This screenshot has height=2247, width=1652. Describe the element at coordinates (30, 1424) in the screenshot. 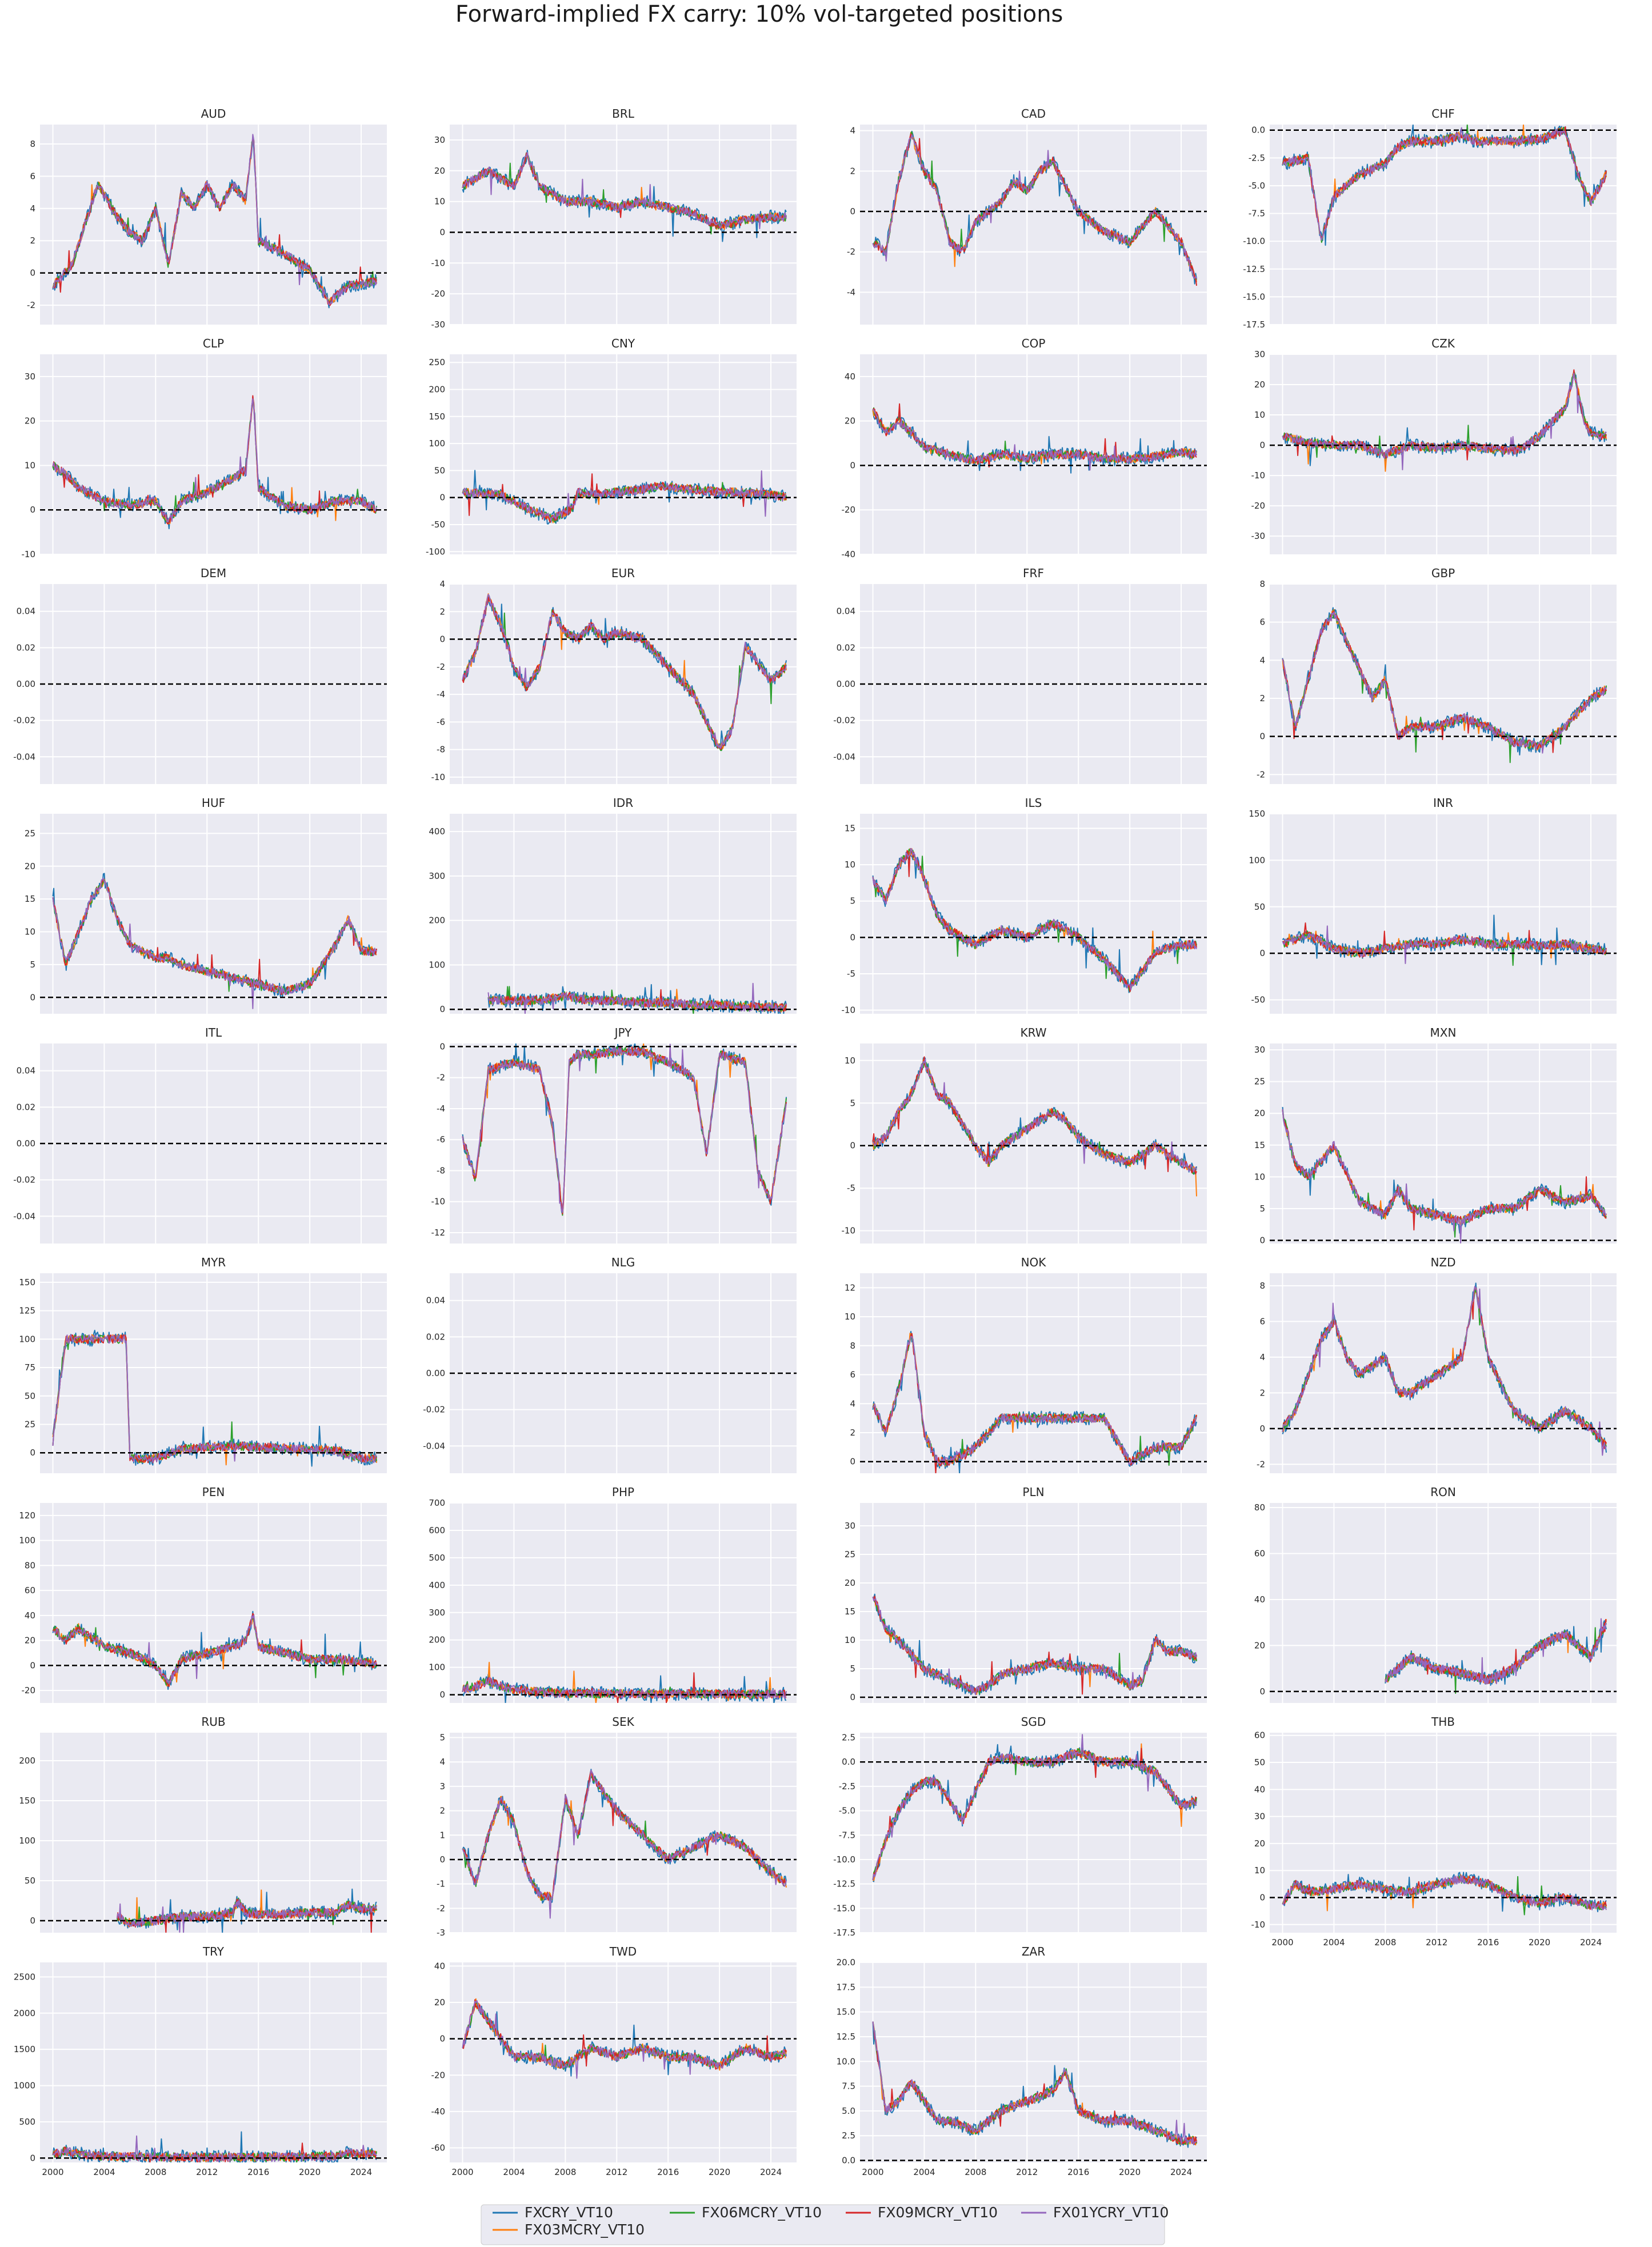

I see `y-tick-label: 25` at that location.